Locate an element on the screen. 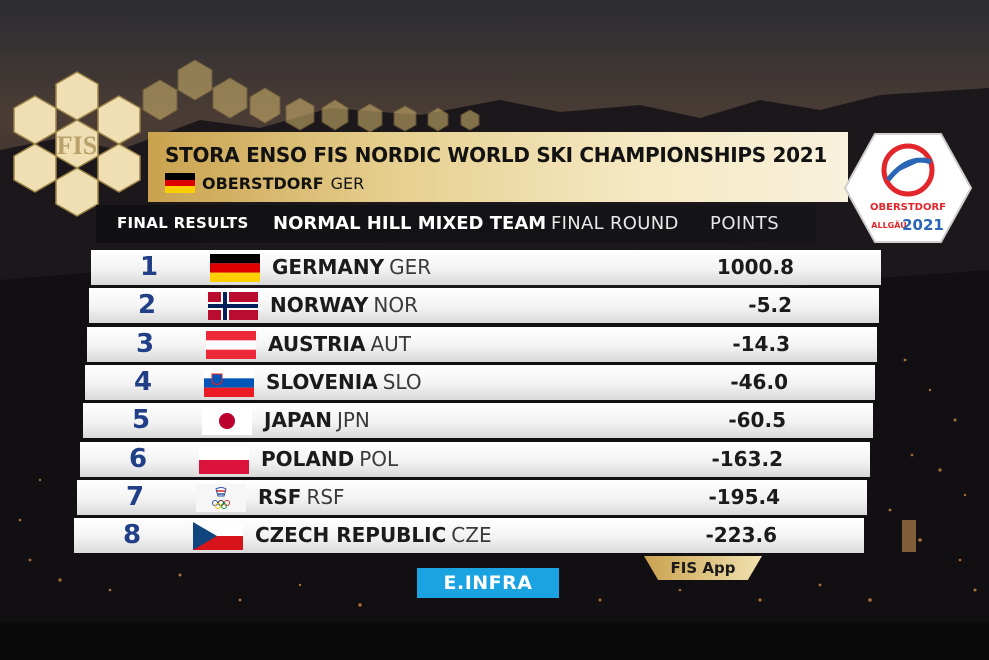 The height and width of the screenshot is (660, 989). country-code: JPN is located at coordinates (353, 420).